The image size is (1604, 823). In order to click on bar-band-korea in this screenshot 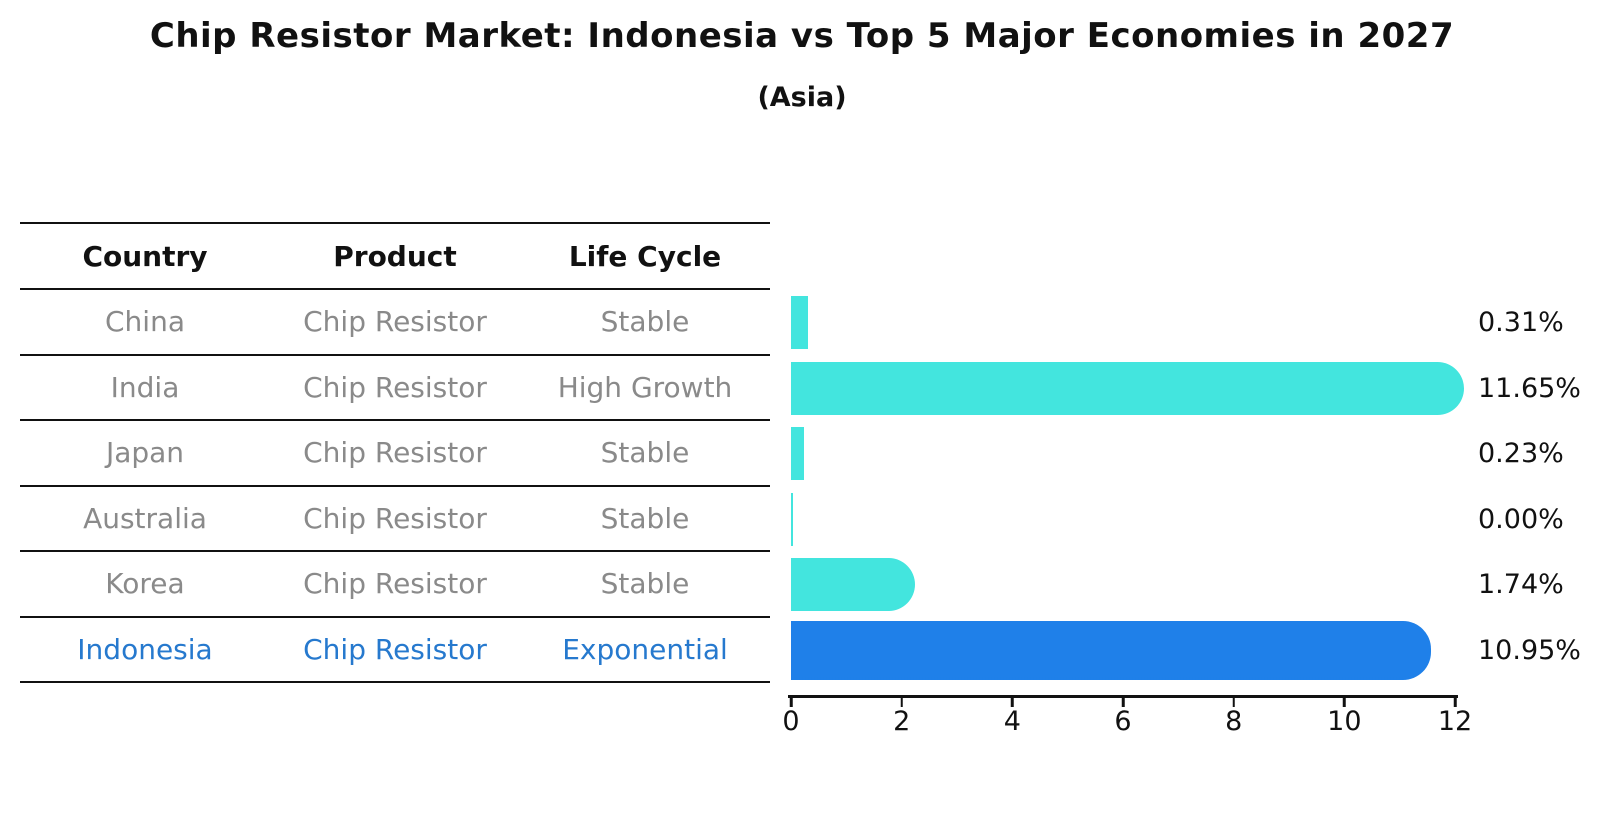, I will do `click(1123, 585)`.